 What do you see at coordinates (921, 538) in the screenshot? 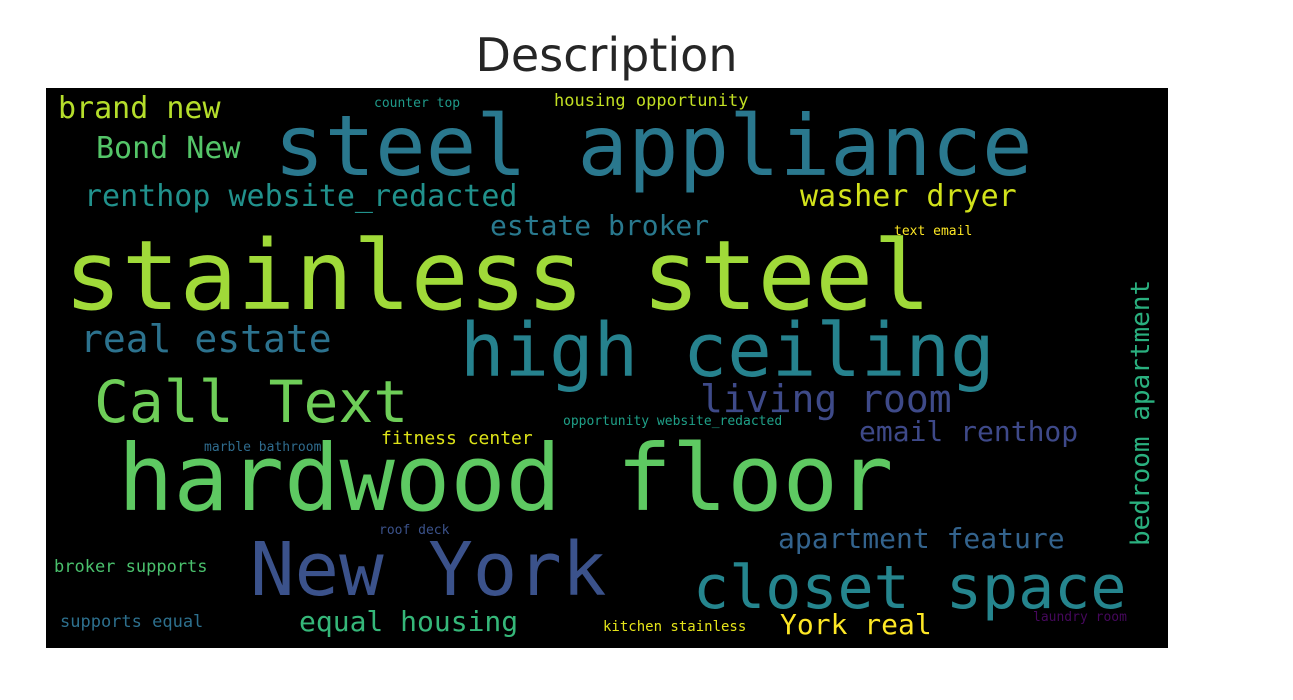
I see `word-apartment-feature: apartment feature` at bounding box center [921, 538].